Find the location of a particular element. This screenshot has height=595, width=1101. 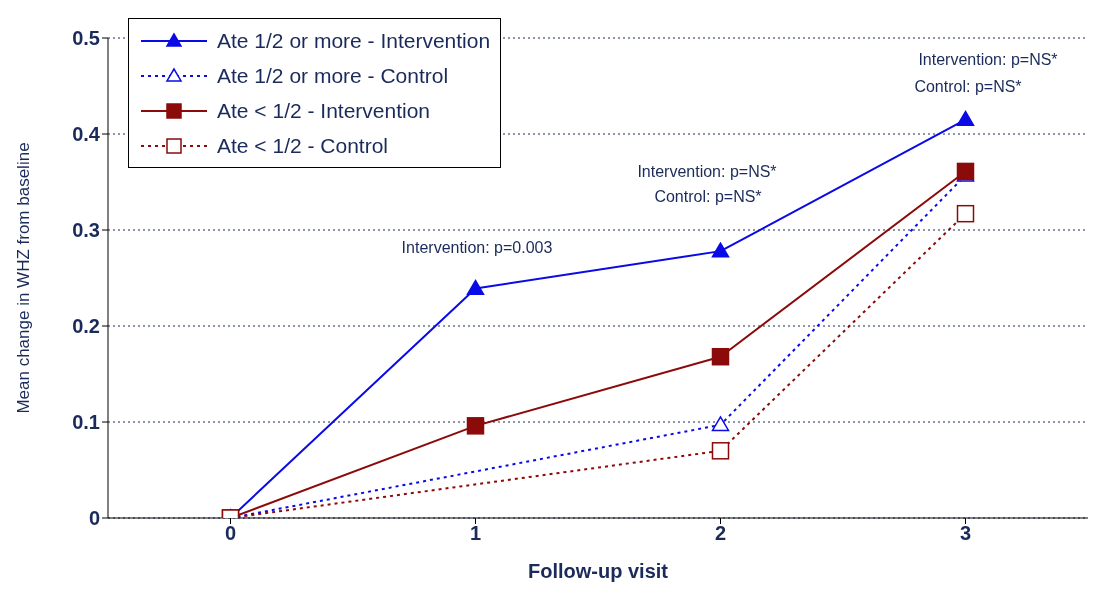

x-tick-label: 2 is located at coordinates (720, 533).